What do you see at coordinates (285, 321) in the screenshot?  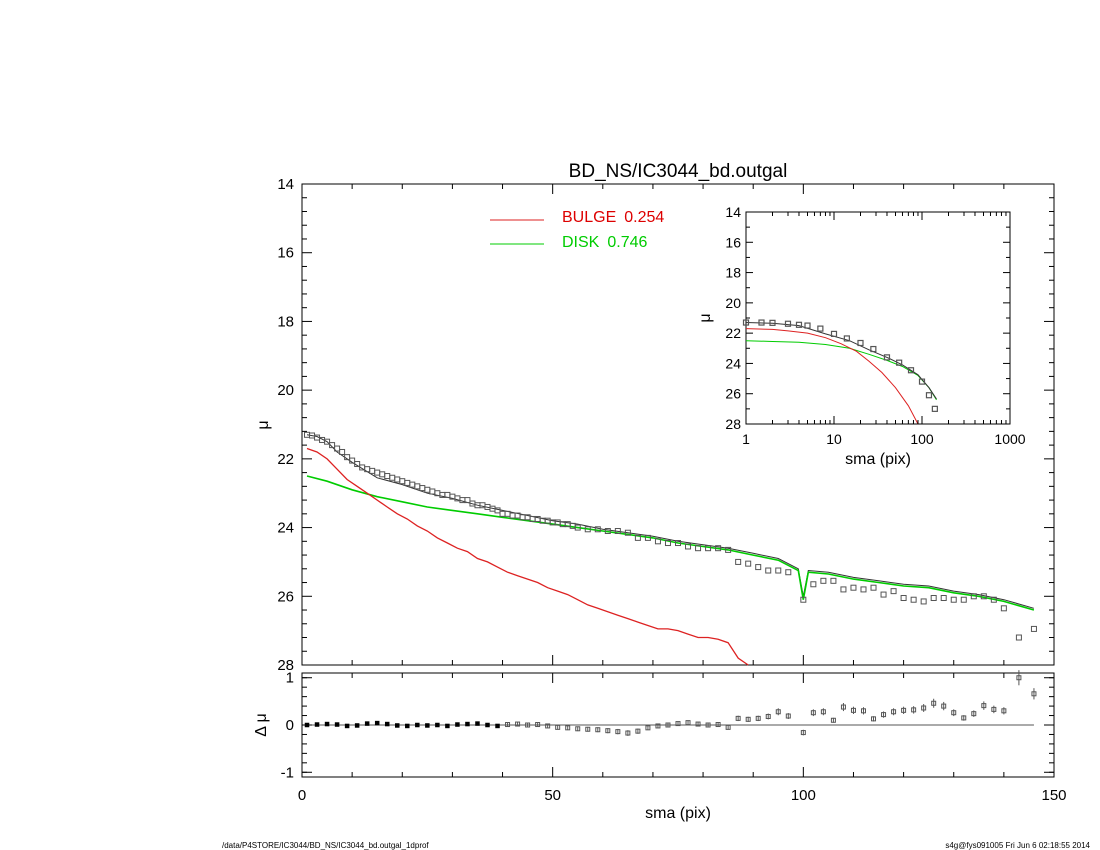 I see `main-y-tick-label: 18` at bounding box center [285, 321].